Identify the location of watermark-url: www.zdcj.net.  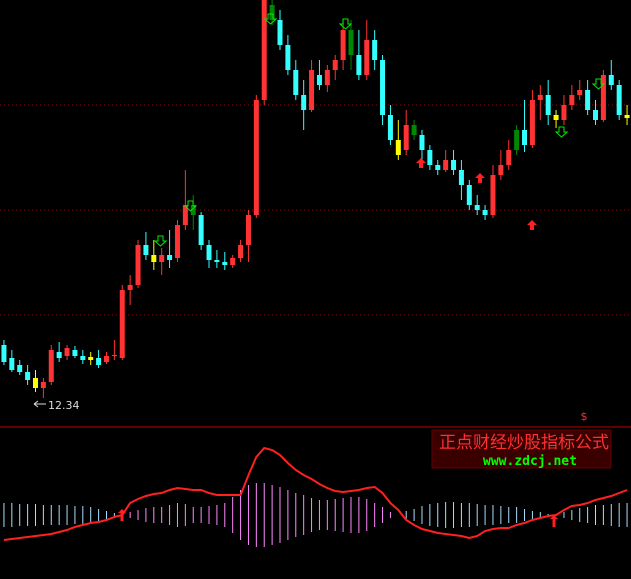
(530, 461).